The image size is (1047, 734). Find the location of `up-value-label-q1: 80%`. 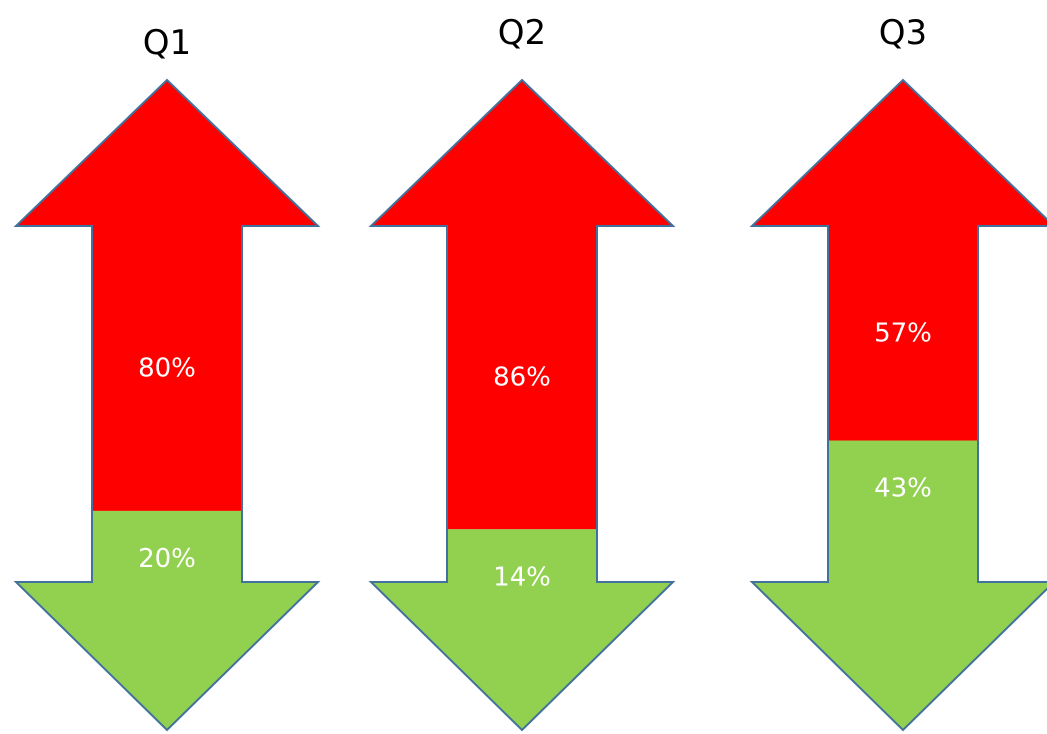

up-value-label-q1: 80% is located at coordinates (167, 368).